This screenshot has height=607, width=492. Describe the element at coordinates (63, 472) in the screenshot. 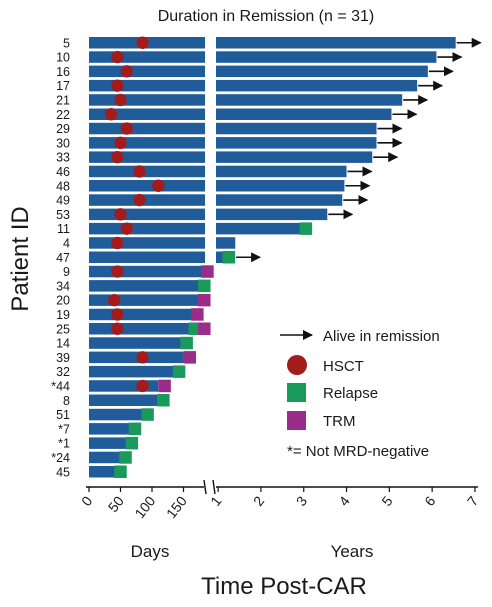

I see `patient-id-label: 45` at that location.